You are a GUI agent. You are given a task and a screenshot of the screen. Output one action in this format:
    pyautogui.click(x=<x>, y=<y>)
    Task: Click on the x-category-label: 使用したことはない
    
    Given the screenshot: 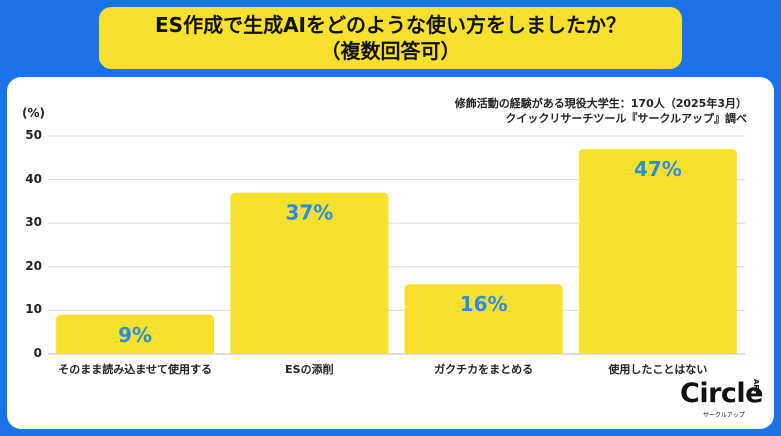 What is the action you would take?
    pyautogui.click(x=658, y=369)
    